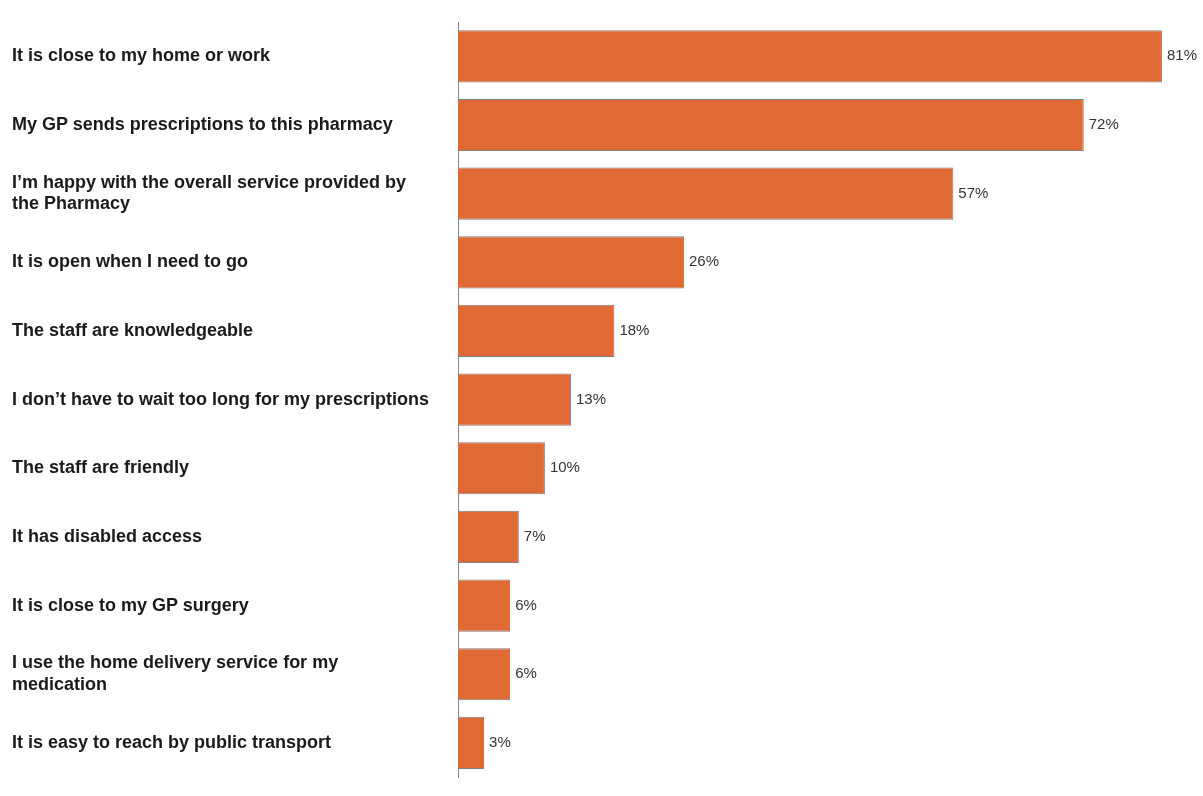 This screenshot has width=1203, height=796. I want to click on y-tick-label: I use the home delivery service for my medication, so click(175, 673).